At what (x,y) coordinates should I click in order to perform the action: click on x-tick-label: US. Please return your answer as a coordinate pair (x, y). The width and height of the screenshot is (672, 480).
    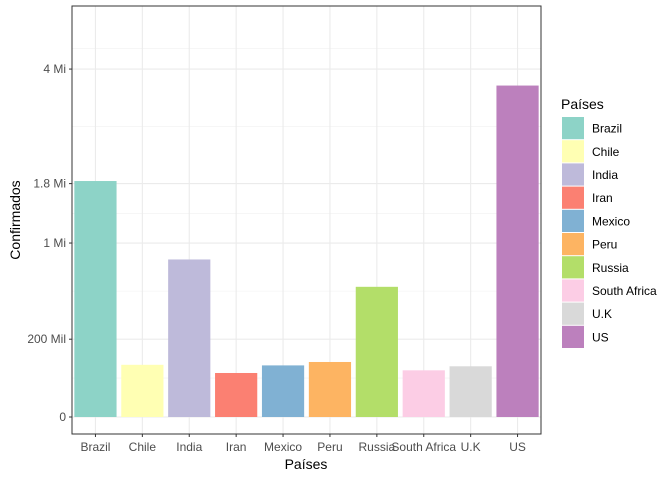
    Looking at the image, I should click on (517, 447).